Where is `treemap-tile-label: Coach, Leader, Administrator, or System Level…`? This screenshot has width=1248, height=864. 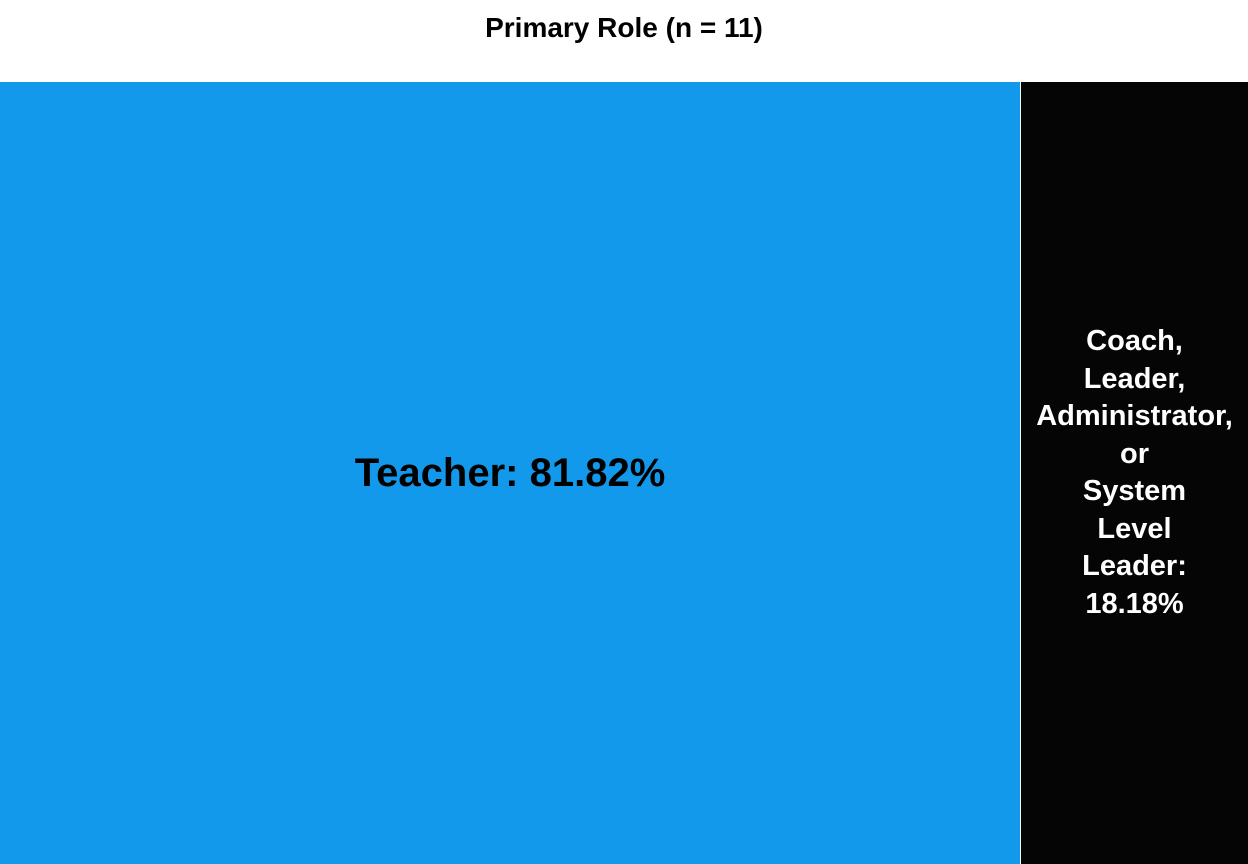
treemap-tile-label: Coach, Leader, Administrator, or System Level… is located at coordinates (1134, 473).